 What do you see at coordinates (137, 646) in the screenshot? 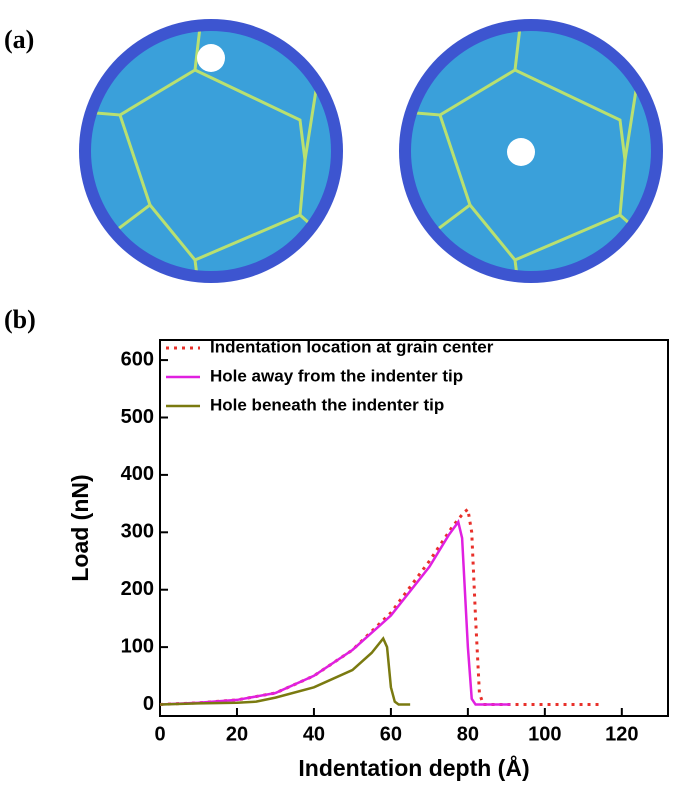
I see `y-tick-label: 100` at bounding box center [137, 646].